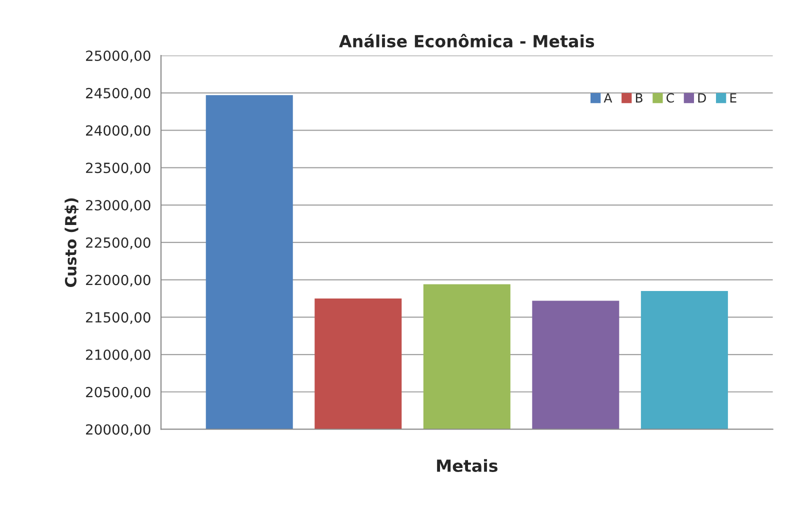 The width and height of the screenshot is (805, 505). Describe the element at coordinates (118, 56) in the screenshot. I see `y-tick-label: 25000,00` at that location.